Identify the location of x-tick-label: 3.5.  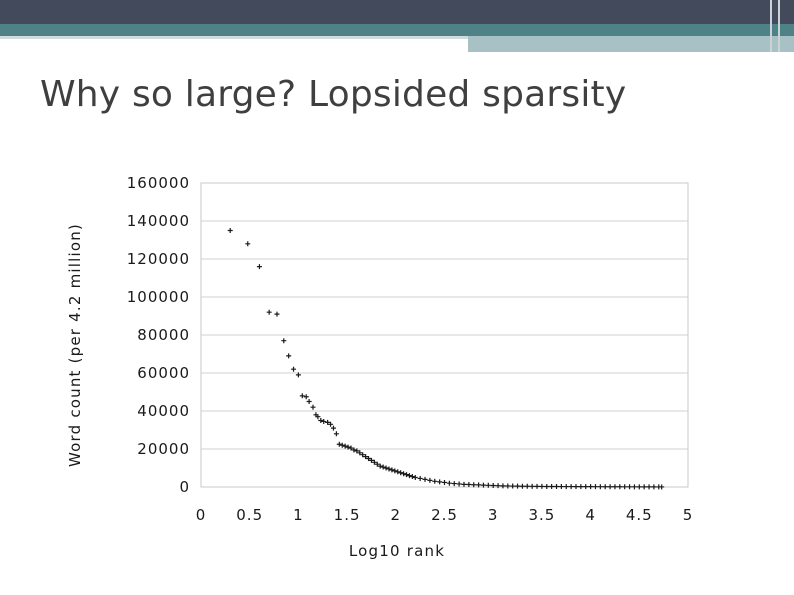
(541, 515).